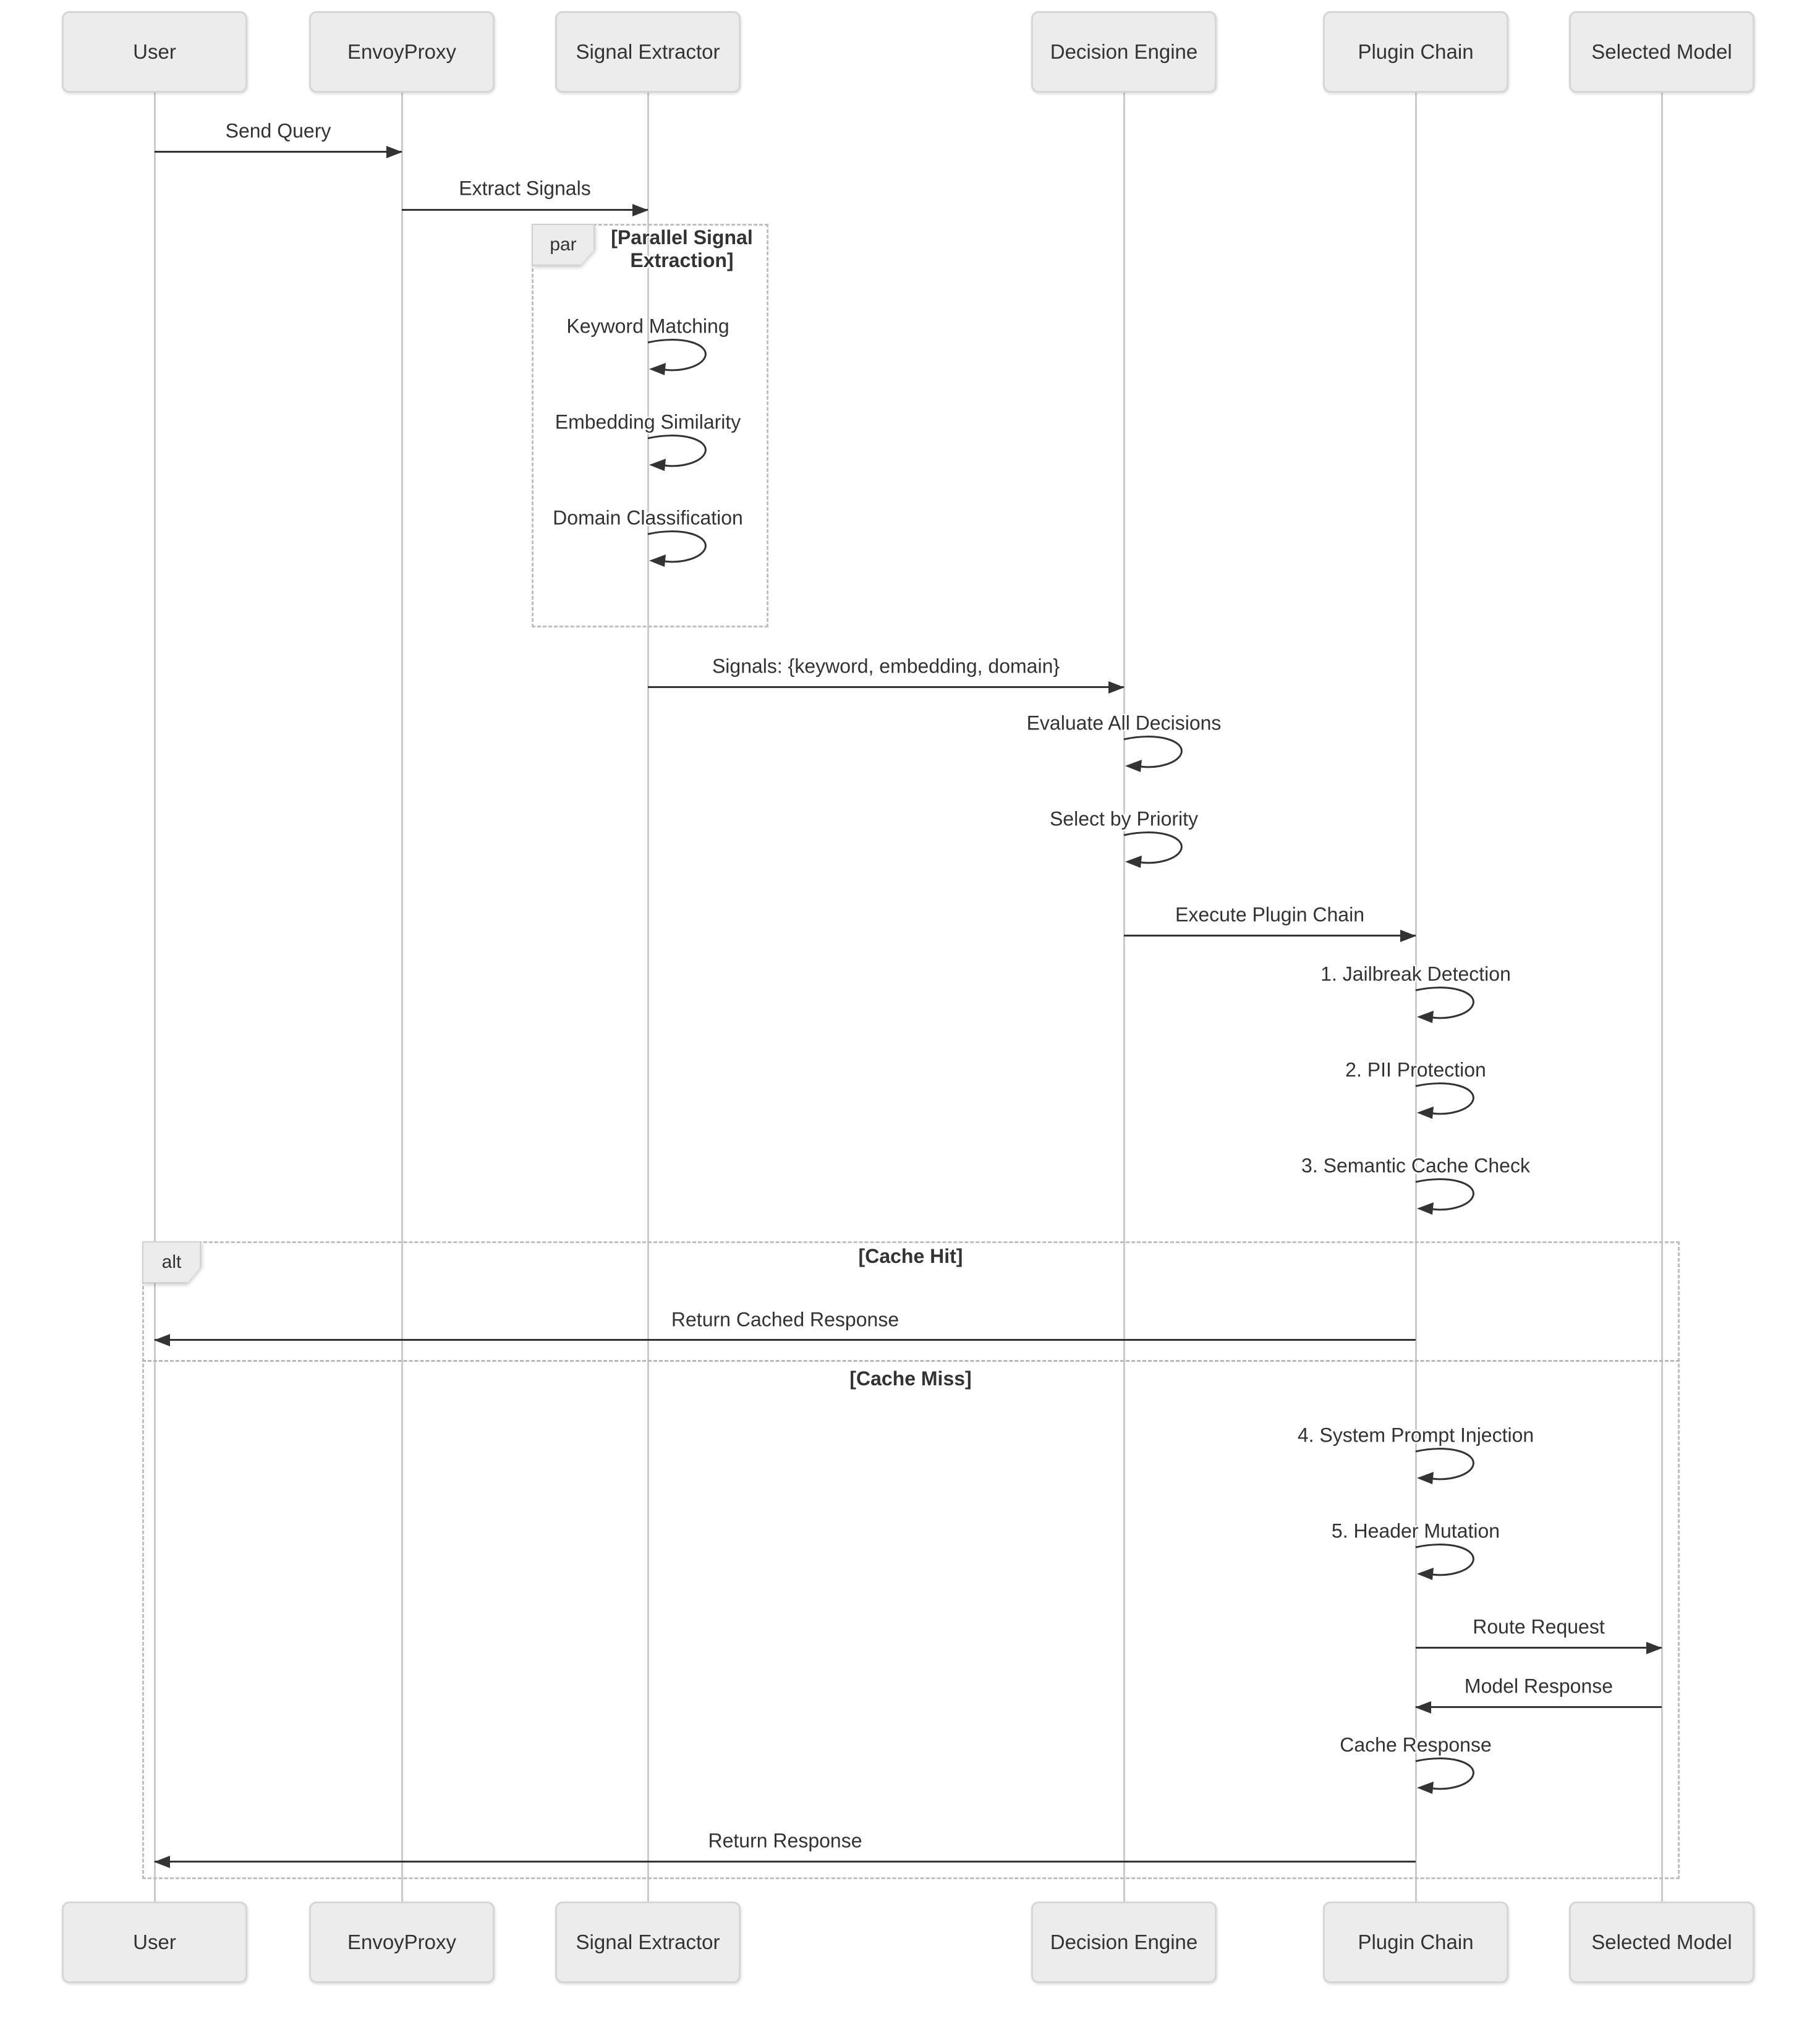  I want to click on self-loop-keyword-matching, so click(677, 357).